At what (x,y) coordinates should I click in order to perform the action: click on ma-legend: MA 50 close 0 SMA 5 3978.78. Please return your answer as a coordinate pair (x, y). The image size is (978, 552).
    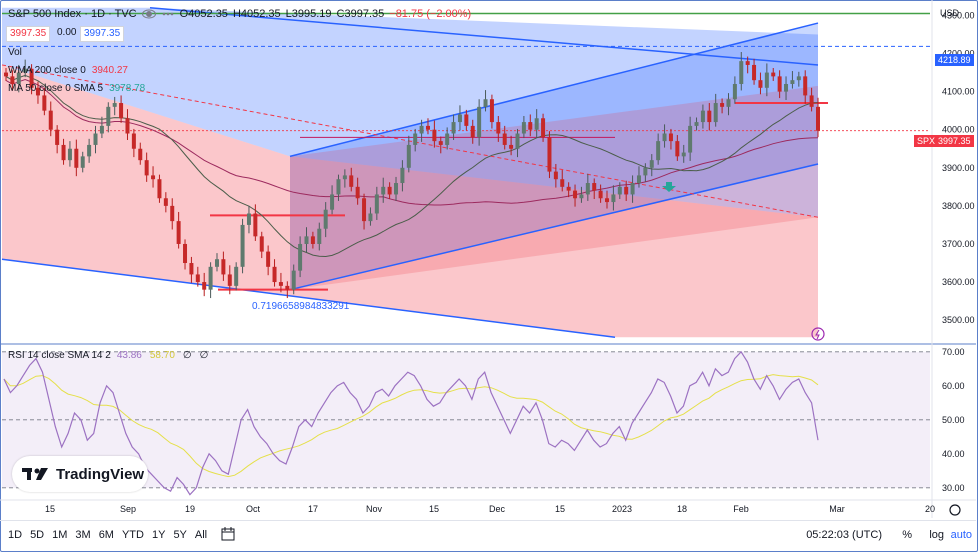
    Looking at the image, I should click on (77, 88).